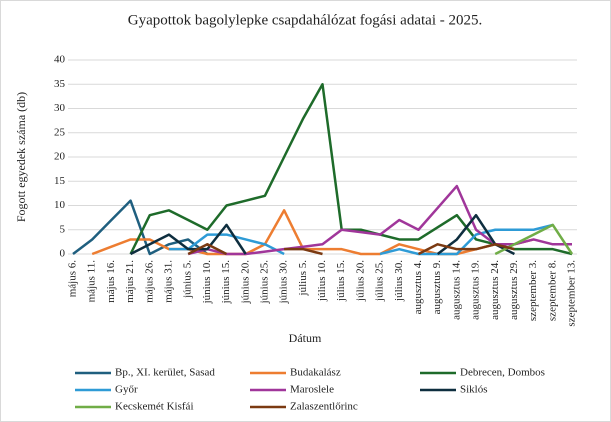 Image resolution: width=611 pixels, height=422 pixels. What do you see at coordinates (73, 279) in the screenshot?
I see `x-tick-label: május 6.` at bounding box center [73, 279].